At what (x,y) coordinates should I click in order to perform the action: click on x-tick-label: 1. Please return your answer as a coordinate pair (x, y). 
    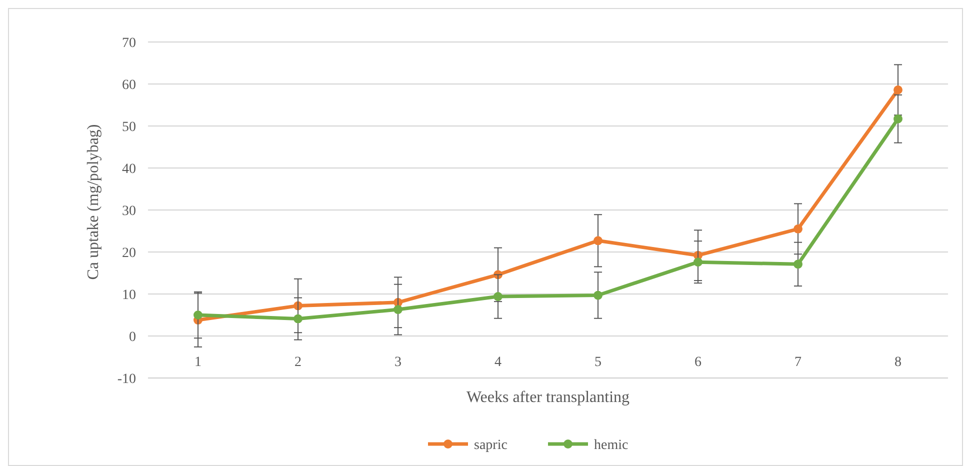
    Looking at the image, I should click on (198, 362).